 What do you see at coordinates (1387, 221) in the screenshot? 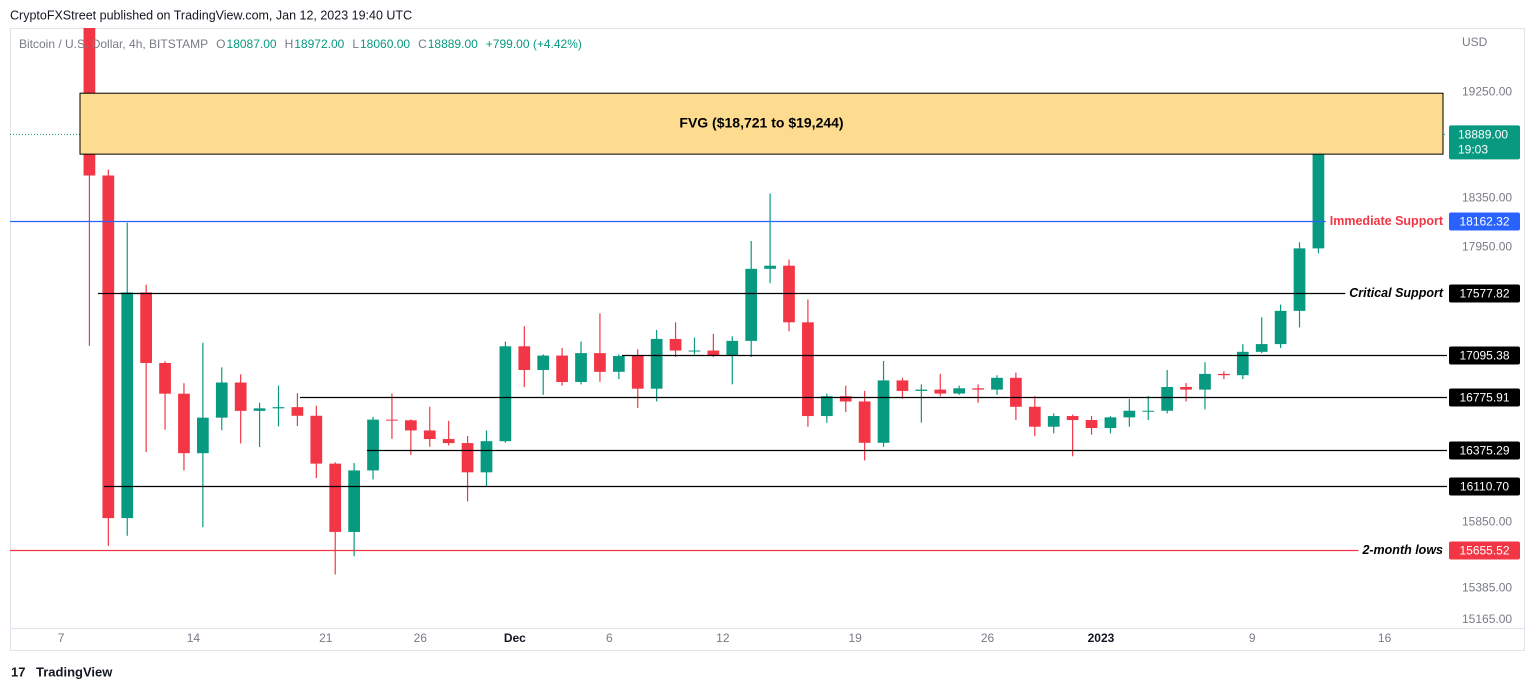
I see `level-name: Immediate Support` at bounding box center [1387, 221].